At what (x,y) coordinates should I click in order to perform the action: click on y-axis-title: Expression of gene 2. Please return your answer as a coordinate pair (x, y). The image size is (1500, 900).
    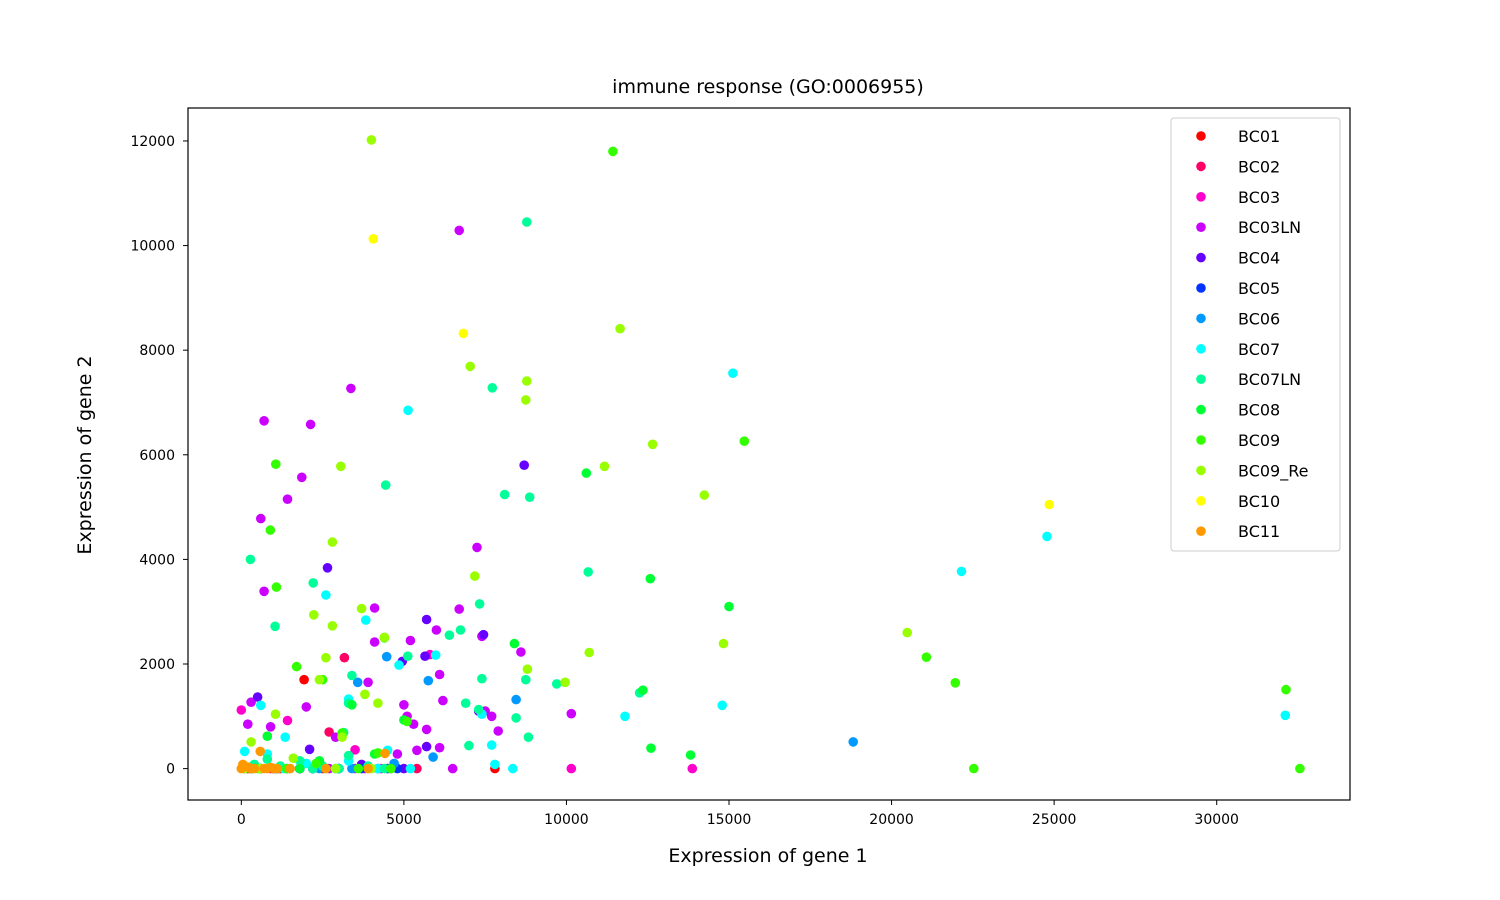
    Looking at the image, I should click on (85, 454).